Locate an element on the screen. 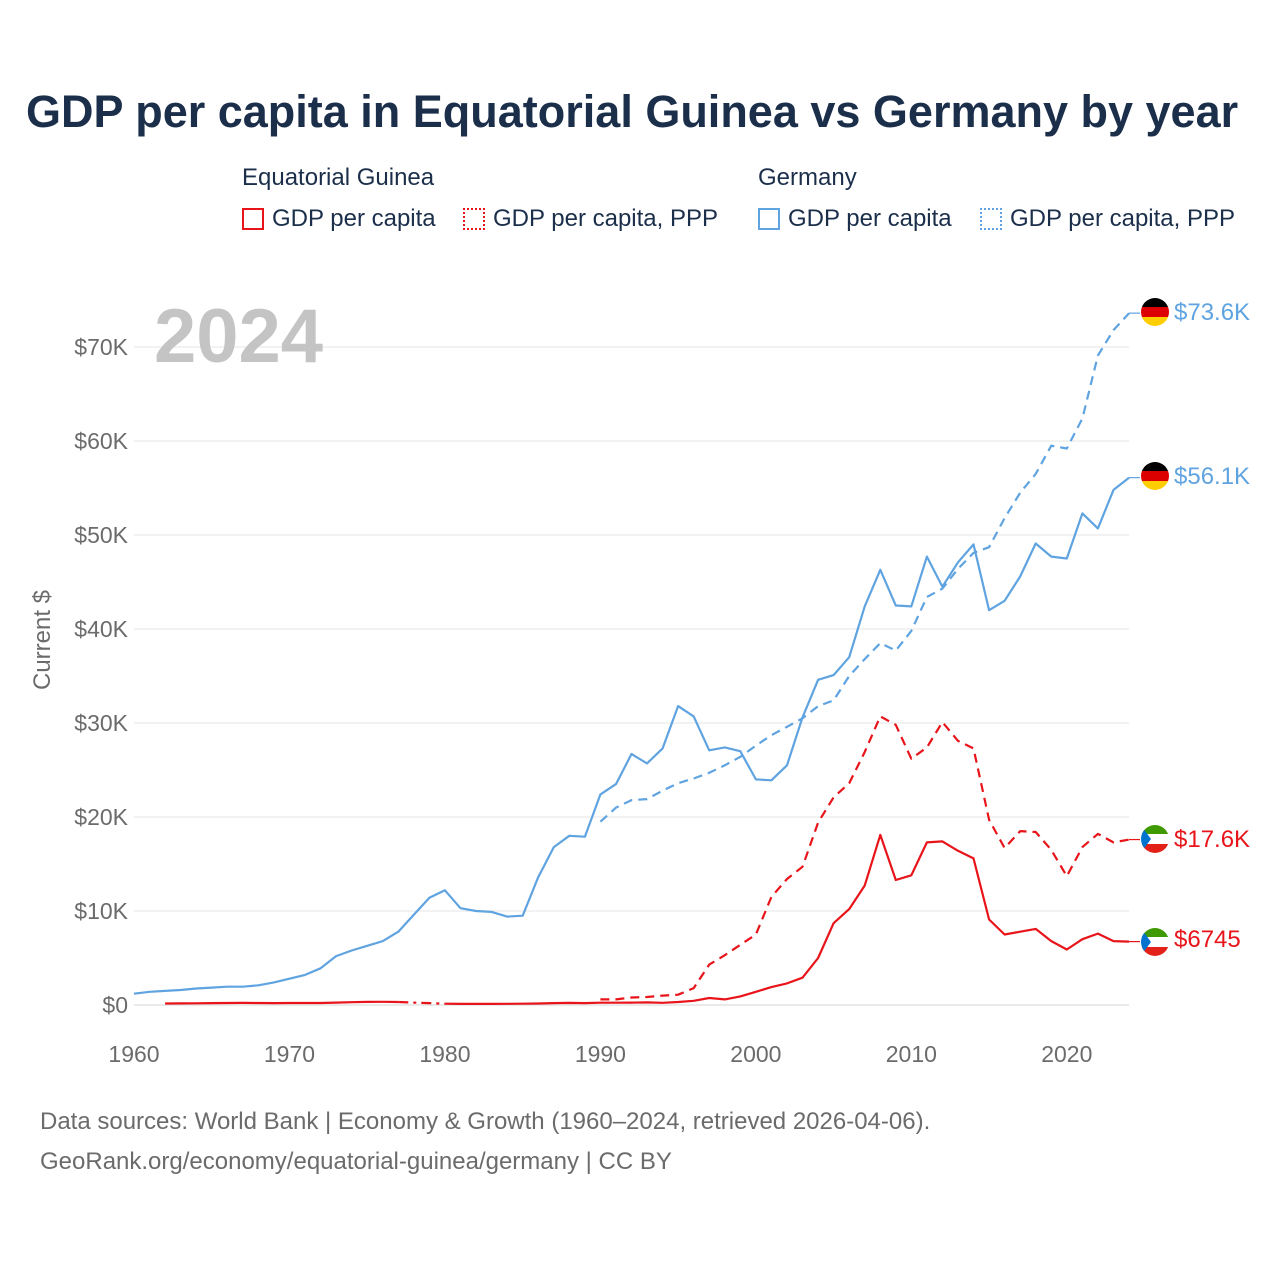 This screenshot has width=1280, height=1280. x-tick-label: 1990 is located at coordinates (600, 1054).